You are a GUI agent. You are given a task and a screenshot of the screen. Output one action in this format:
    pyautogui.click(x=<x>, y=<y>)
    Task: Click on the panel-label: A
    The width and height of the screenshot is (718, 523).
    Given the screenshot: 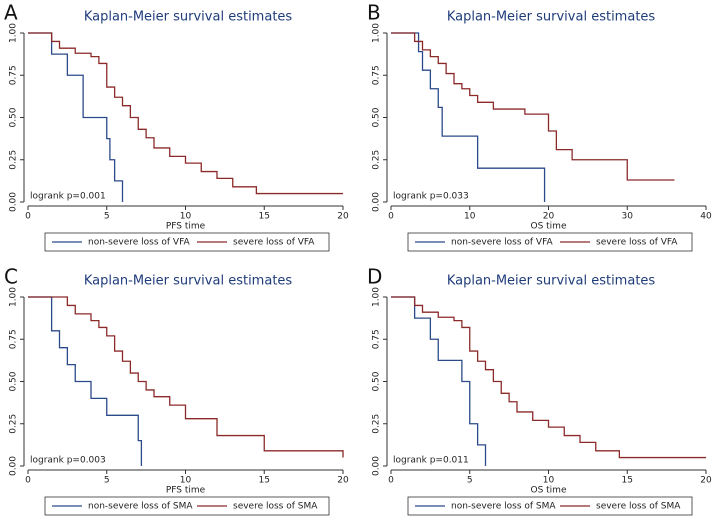 What is the action you would take?
    pyautogui.click(x=11, y=13)
    